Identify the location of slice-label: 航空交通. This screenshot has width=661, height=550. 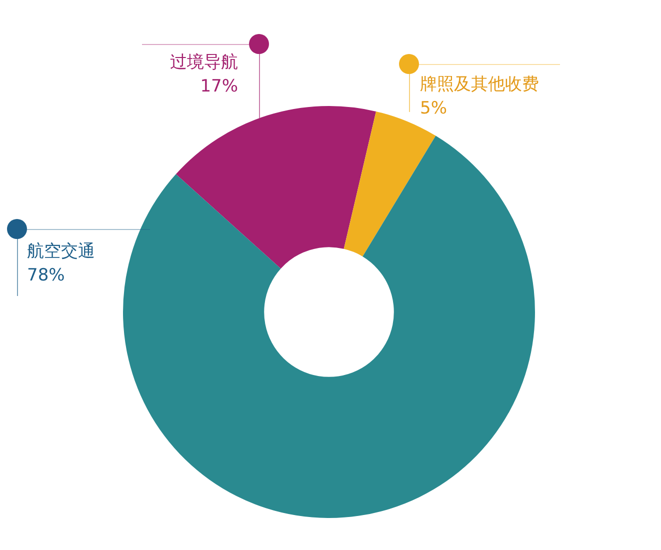
(61, 251).